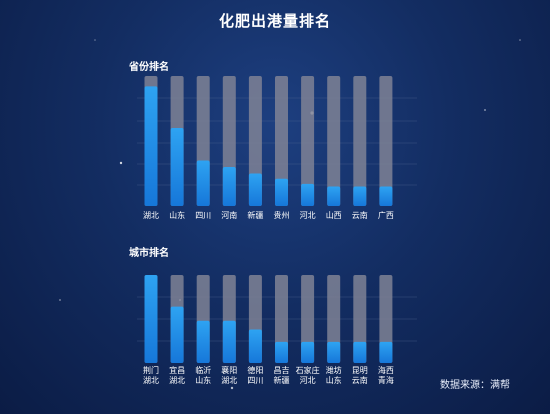 The width and height of the screenshot is (550, 414). What do you see at coordinates (203, 215) in the screenshot?
I see `province-tick-label: 四川` at bounding box center [203, 215].